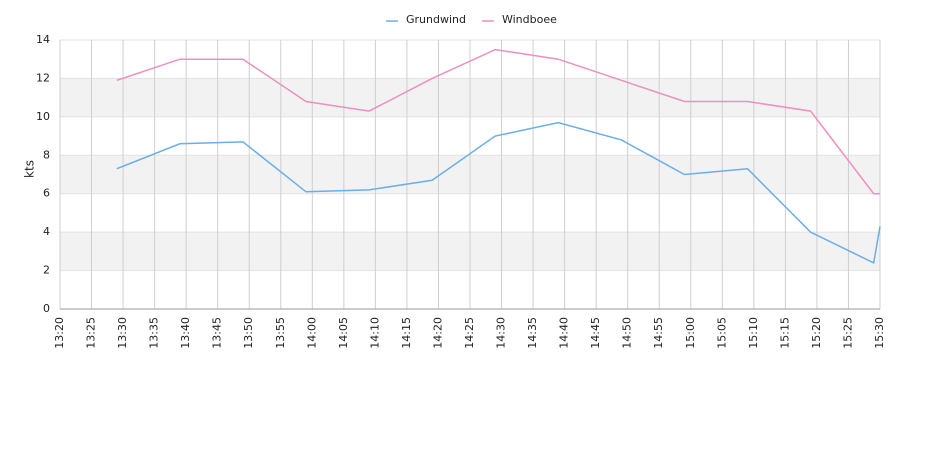 The width and height of the screenshot is (940, 454). Describe the element at coordinates (248, 333) in the screenshot. I see `x-tick-label: 13:50` at that location.